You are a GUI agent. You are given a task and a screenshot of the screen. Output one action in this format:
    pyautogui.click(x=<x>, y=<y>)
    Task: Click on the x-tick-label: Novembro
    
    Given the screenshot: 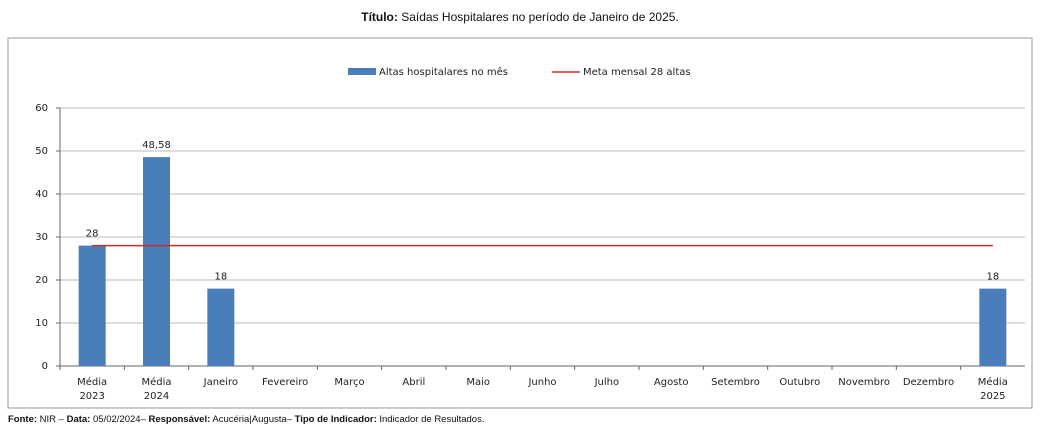 What is the action you would take?
    pyautogui.click(x=864, y=382)
    